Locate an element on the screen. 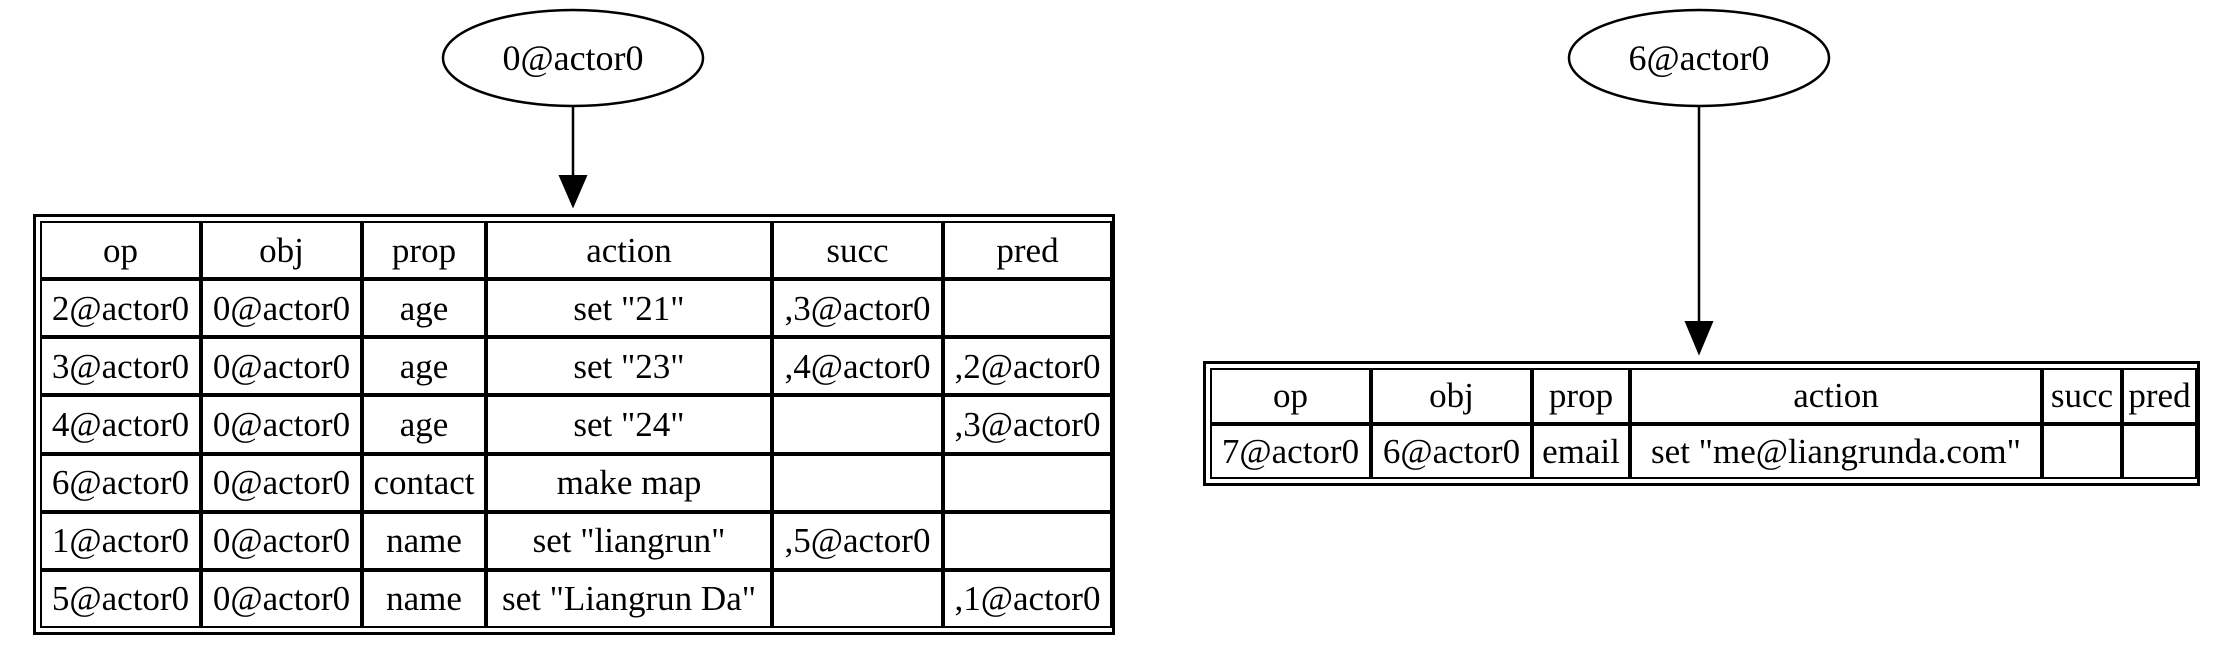 The image size is (2220, 650). table-cell-op: 6@actor0 is located at coordinates (120, 482).